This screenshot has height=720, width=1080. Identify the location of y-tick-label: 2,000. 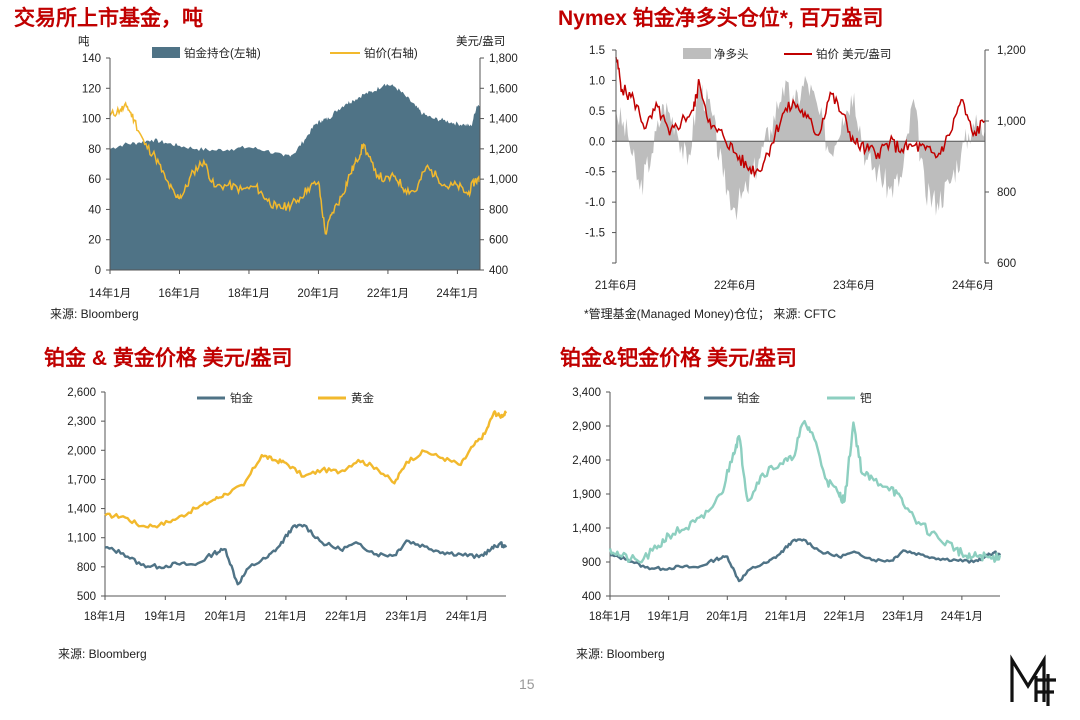
(81, 451).